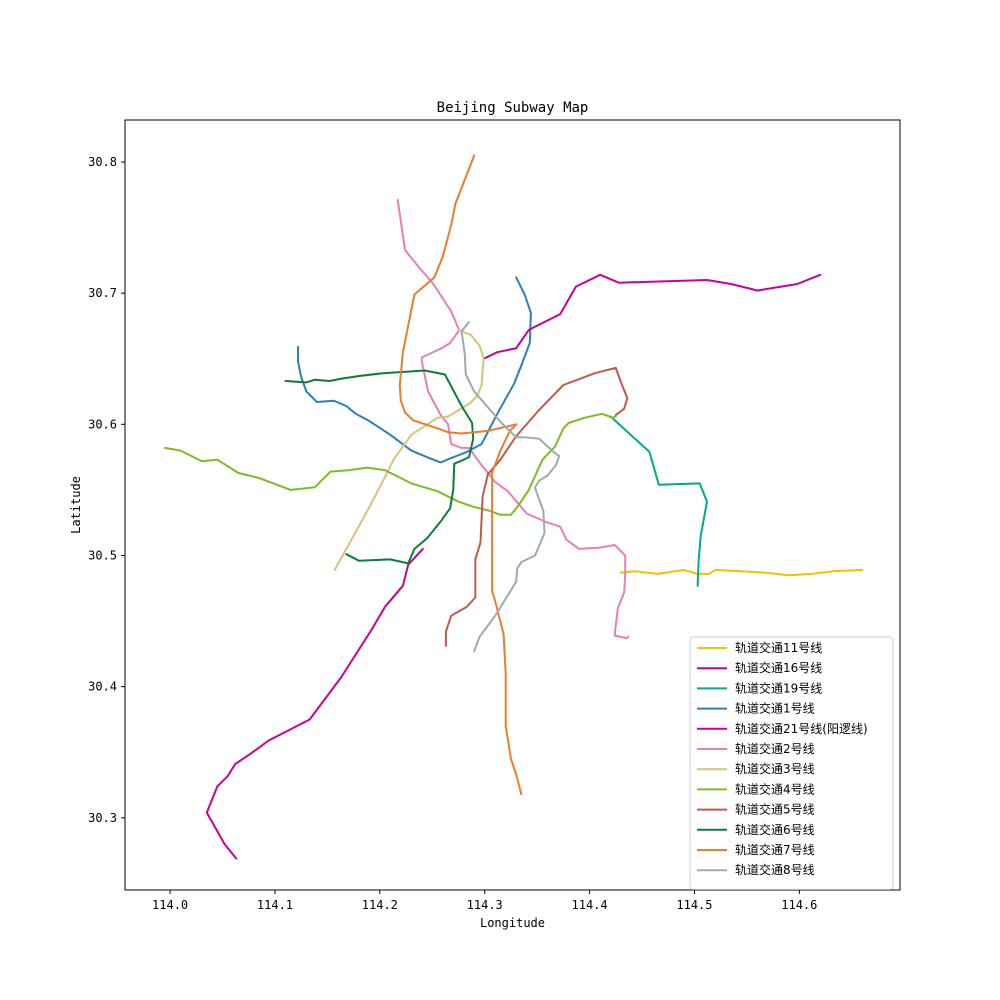 The height and width of the screenshot is (1000, 1000). Describe the element at coordinates (801, 728) in the screenshot. I see `legend-entry: 轨道交通21号线(阳逻线)` at that location.